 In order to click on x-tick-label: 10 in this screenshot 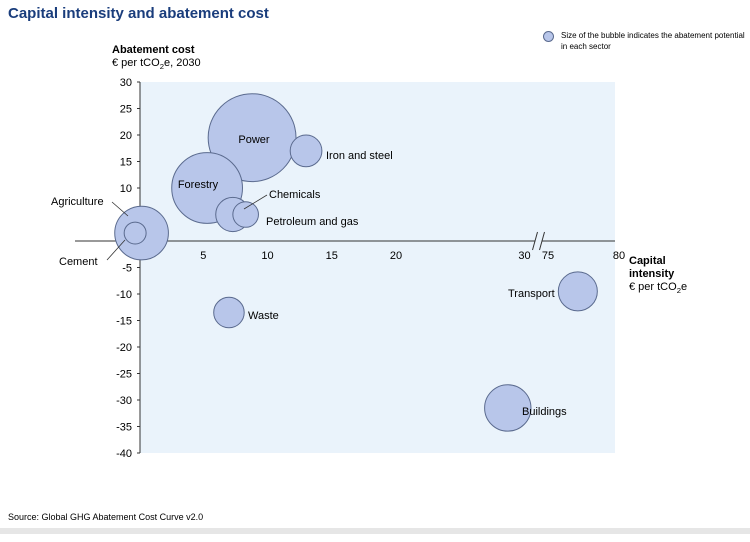, I will do `click(267, 256)`.